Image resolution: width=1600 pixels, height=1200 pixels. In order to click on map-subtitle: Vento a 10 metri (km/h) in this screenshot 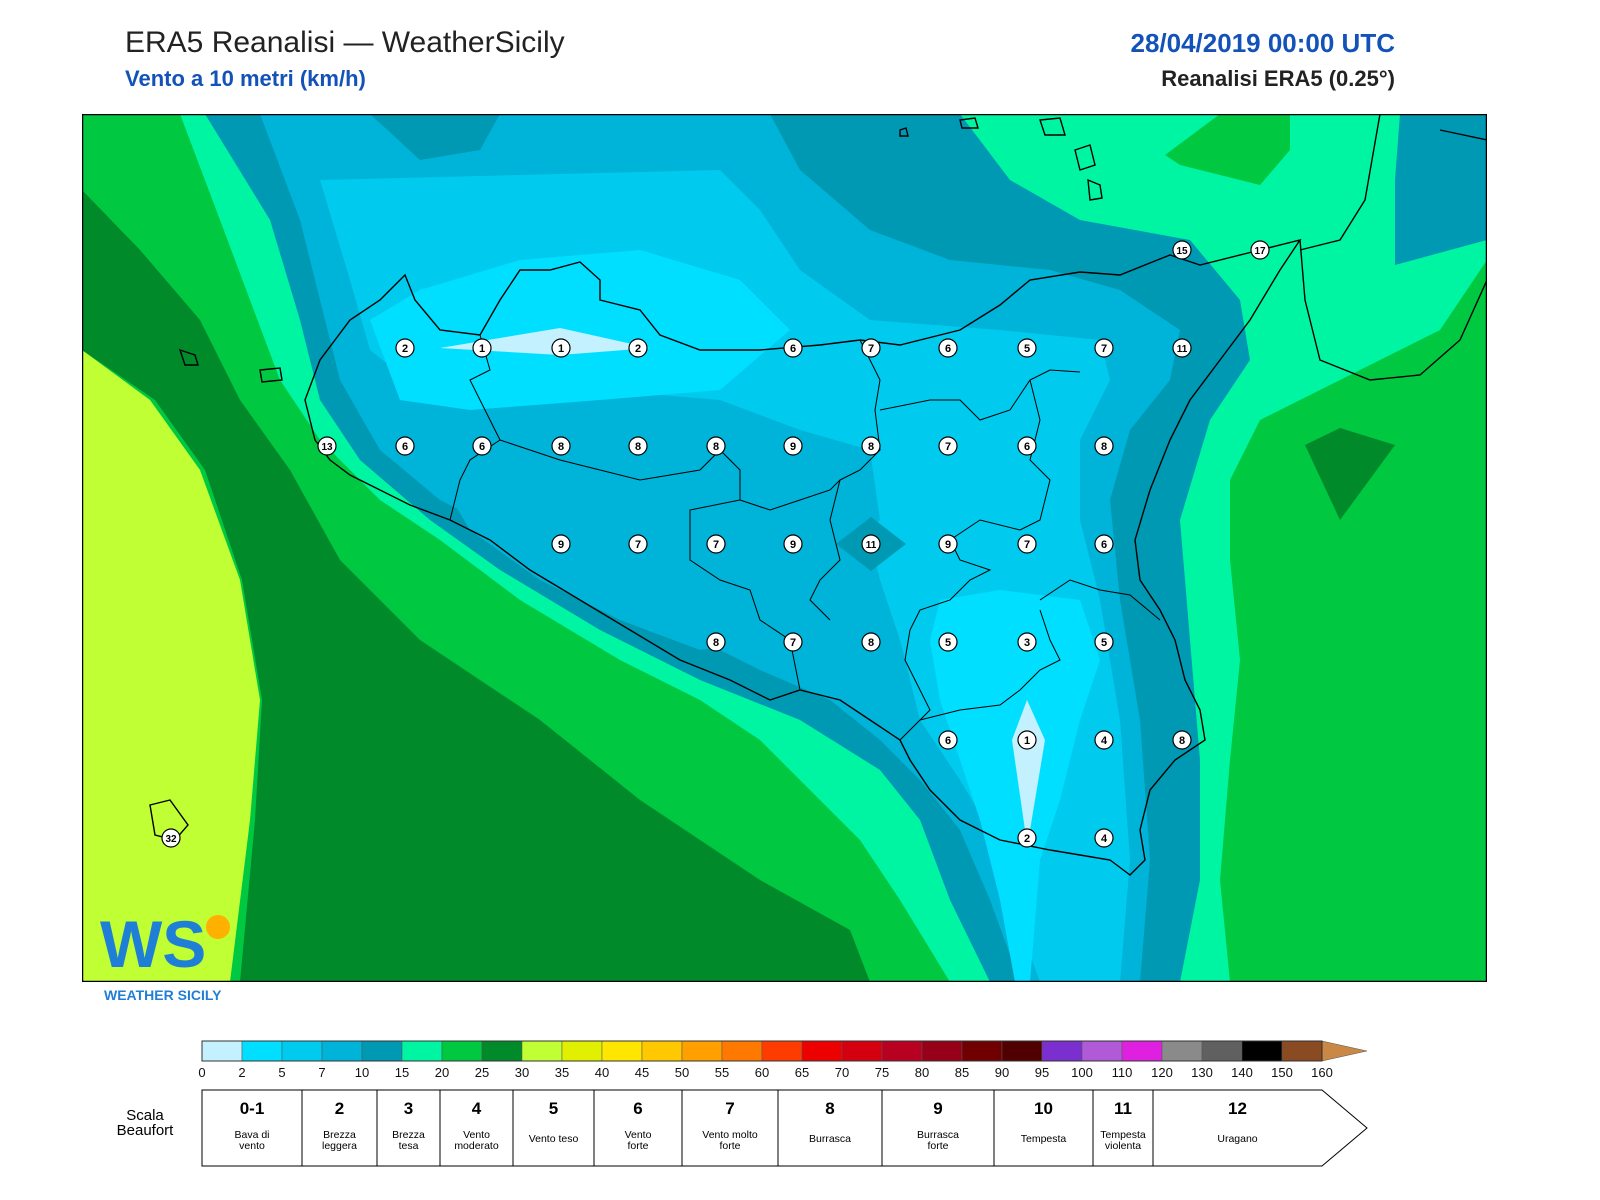, I will do `click(245, 78)`.